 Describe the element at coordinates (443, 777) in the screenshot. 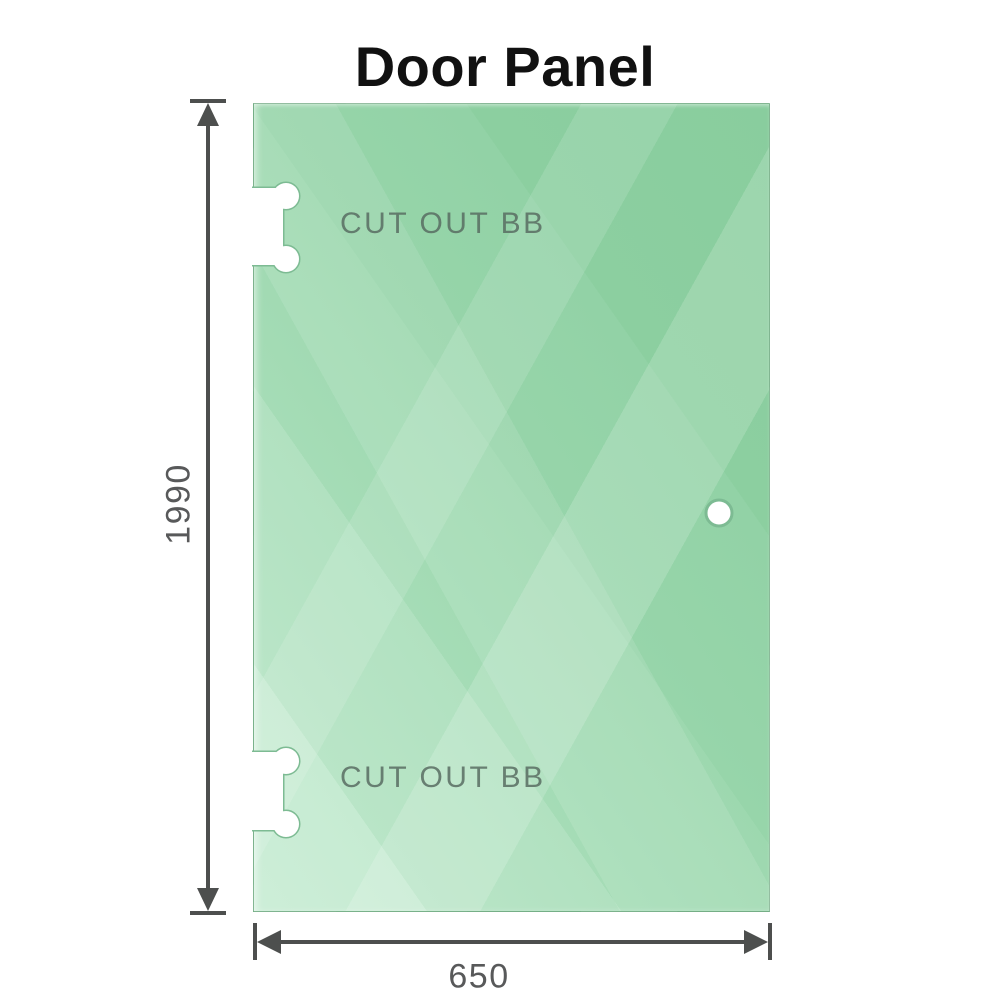

I see `bottom-cutout-label: CUT OUT BB` at that location.